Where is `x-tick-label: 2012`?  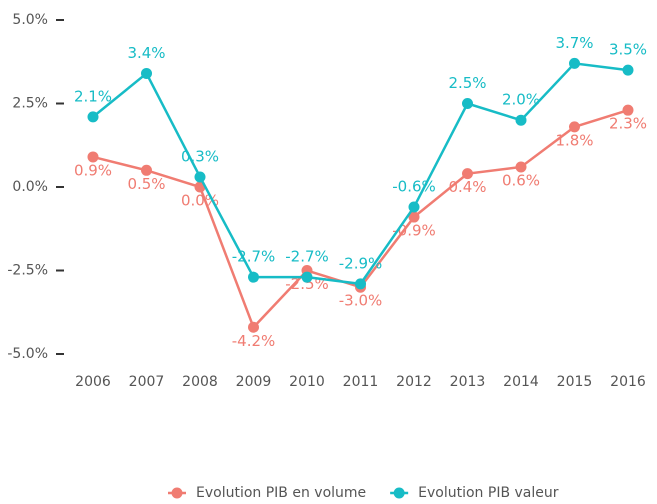
x-tick-label: 2012 is located at coordinates (414, 382).